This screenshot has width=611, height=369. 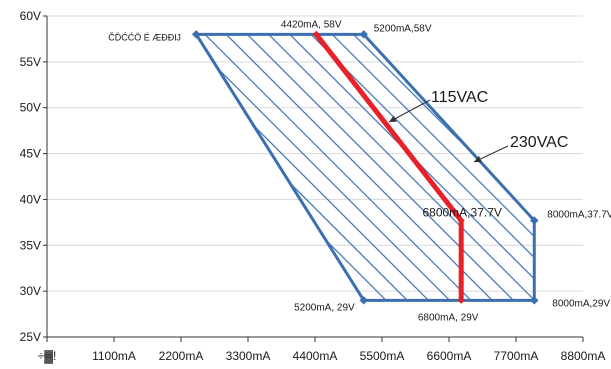 What do you see at coordinates (581, 303) in the screenshot?
I see `point-annotation: 8000mA,29V` at bounding box center [581, 303].